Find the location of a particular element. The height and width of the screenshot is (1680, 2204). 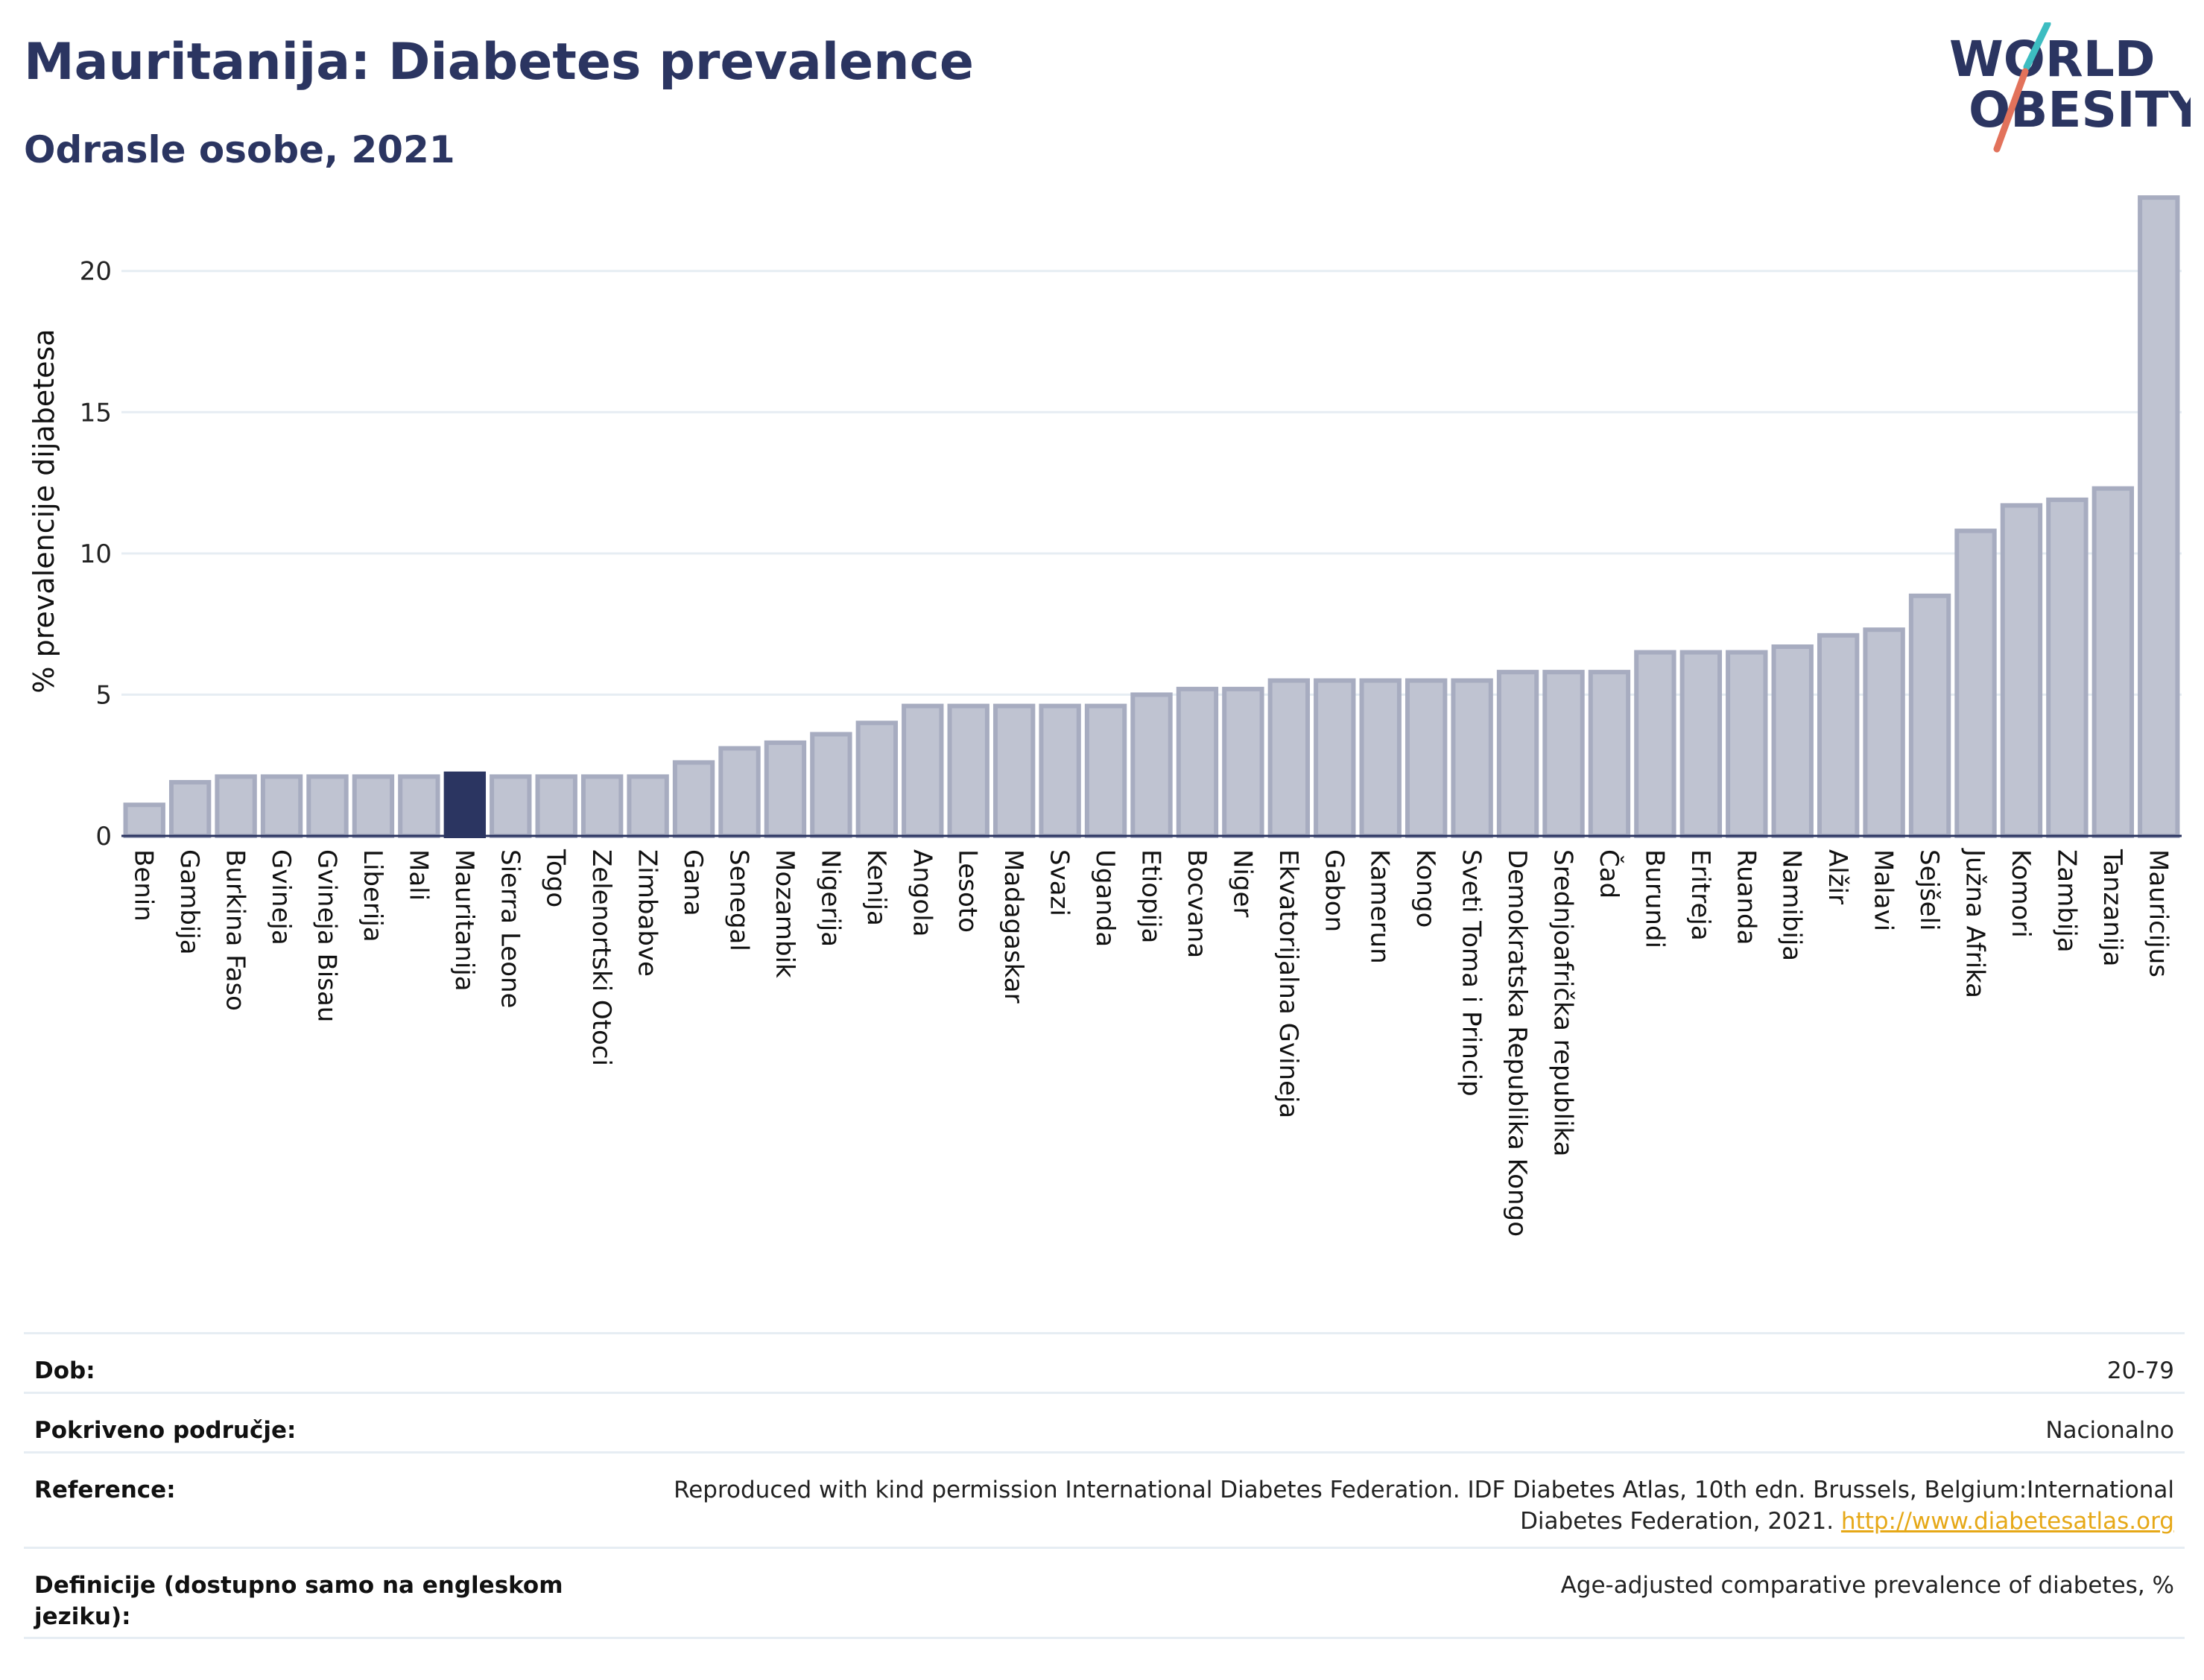

x-tick-label: Bocvana is located at coordinates (1197, 903).